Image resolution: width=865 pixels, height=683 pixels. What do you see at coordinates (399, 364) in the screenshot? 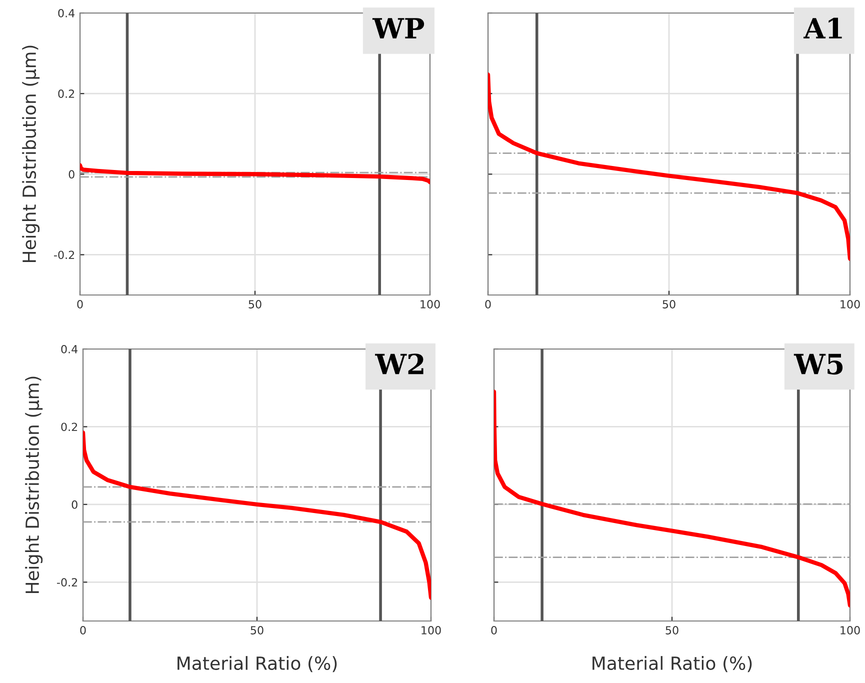
I see `chart-title: W2` at bounding box center [399, 364].